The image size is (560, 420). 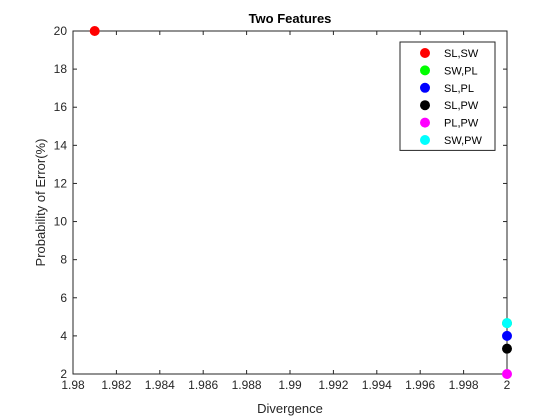 I want to click on data-point-sl-pw, so click(x=507, y=348).